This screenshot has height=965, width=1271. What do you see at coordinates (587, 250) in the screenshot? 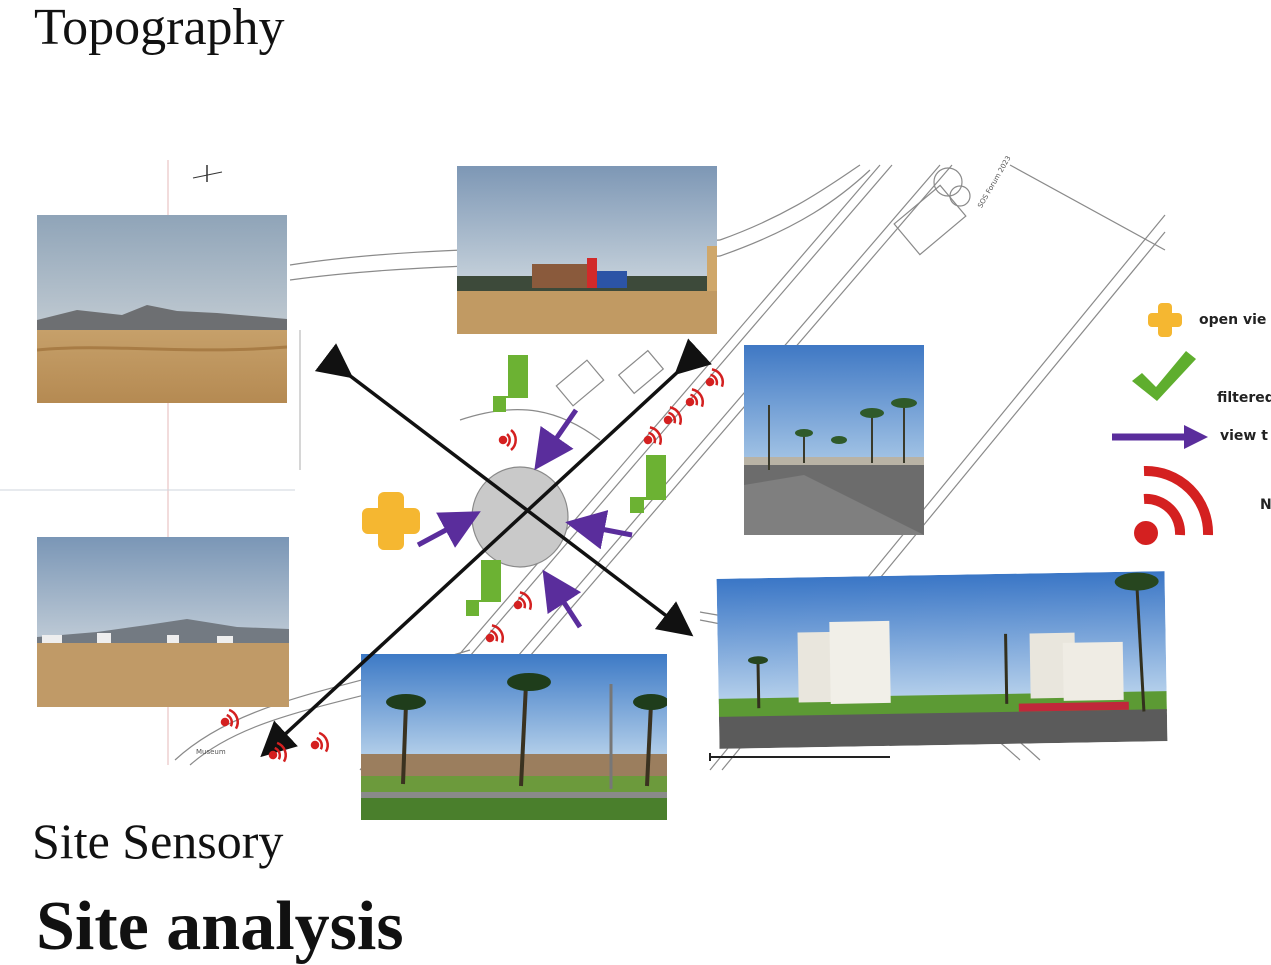
I see `photo-buildings` at bounding box center [587, 250].